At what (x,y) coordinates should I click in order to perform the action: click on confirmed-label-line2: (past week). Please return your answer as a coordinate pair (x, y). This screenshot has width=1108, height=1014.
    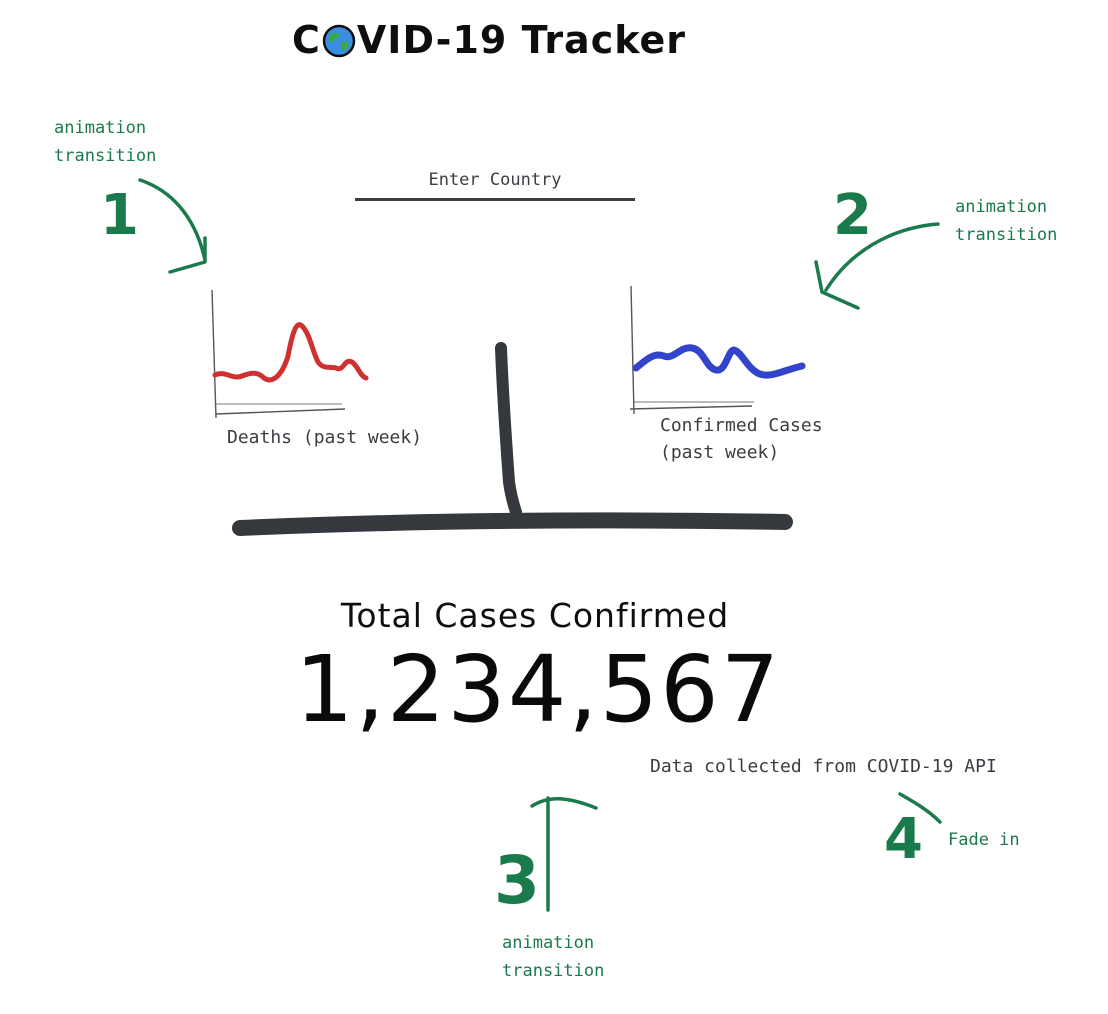
    Looking at the image, I should click on (720, 452).